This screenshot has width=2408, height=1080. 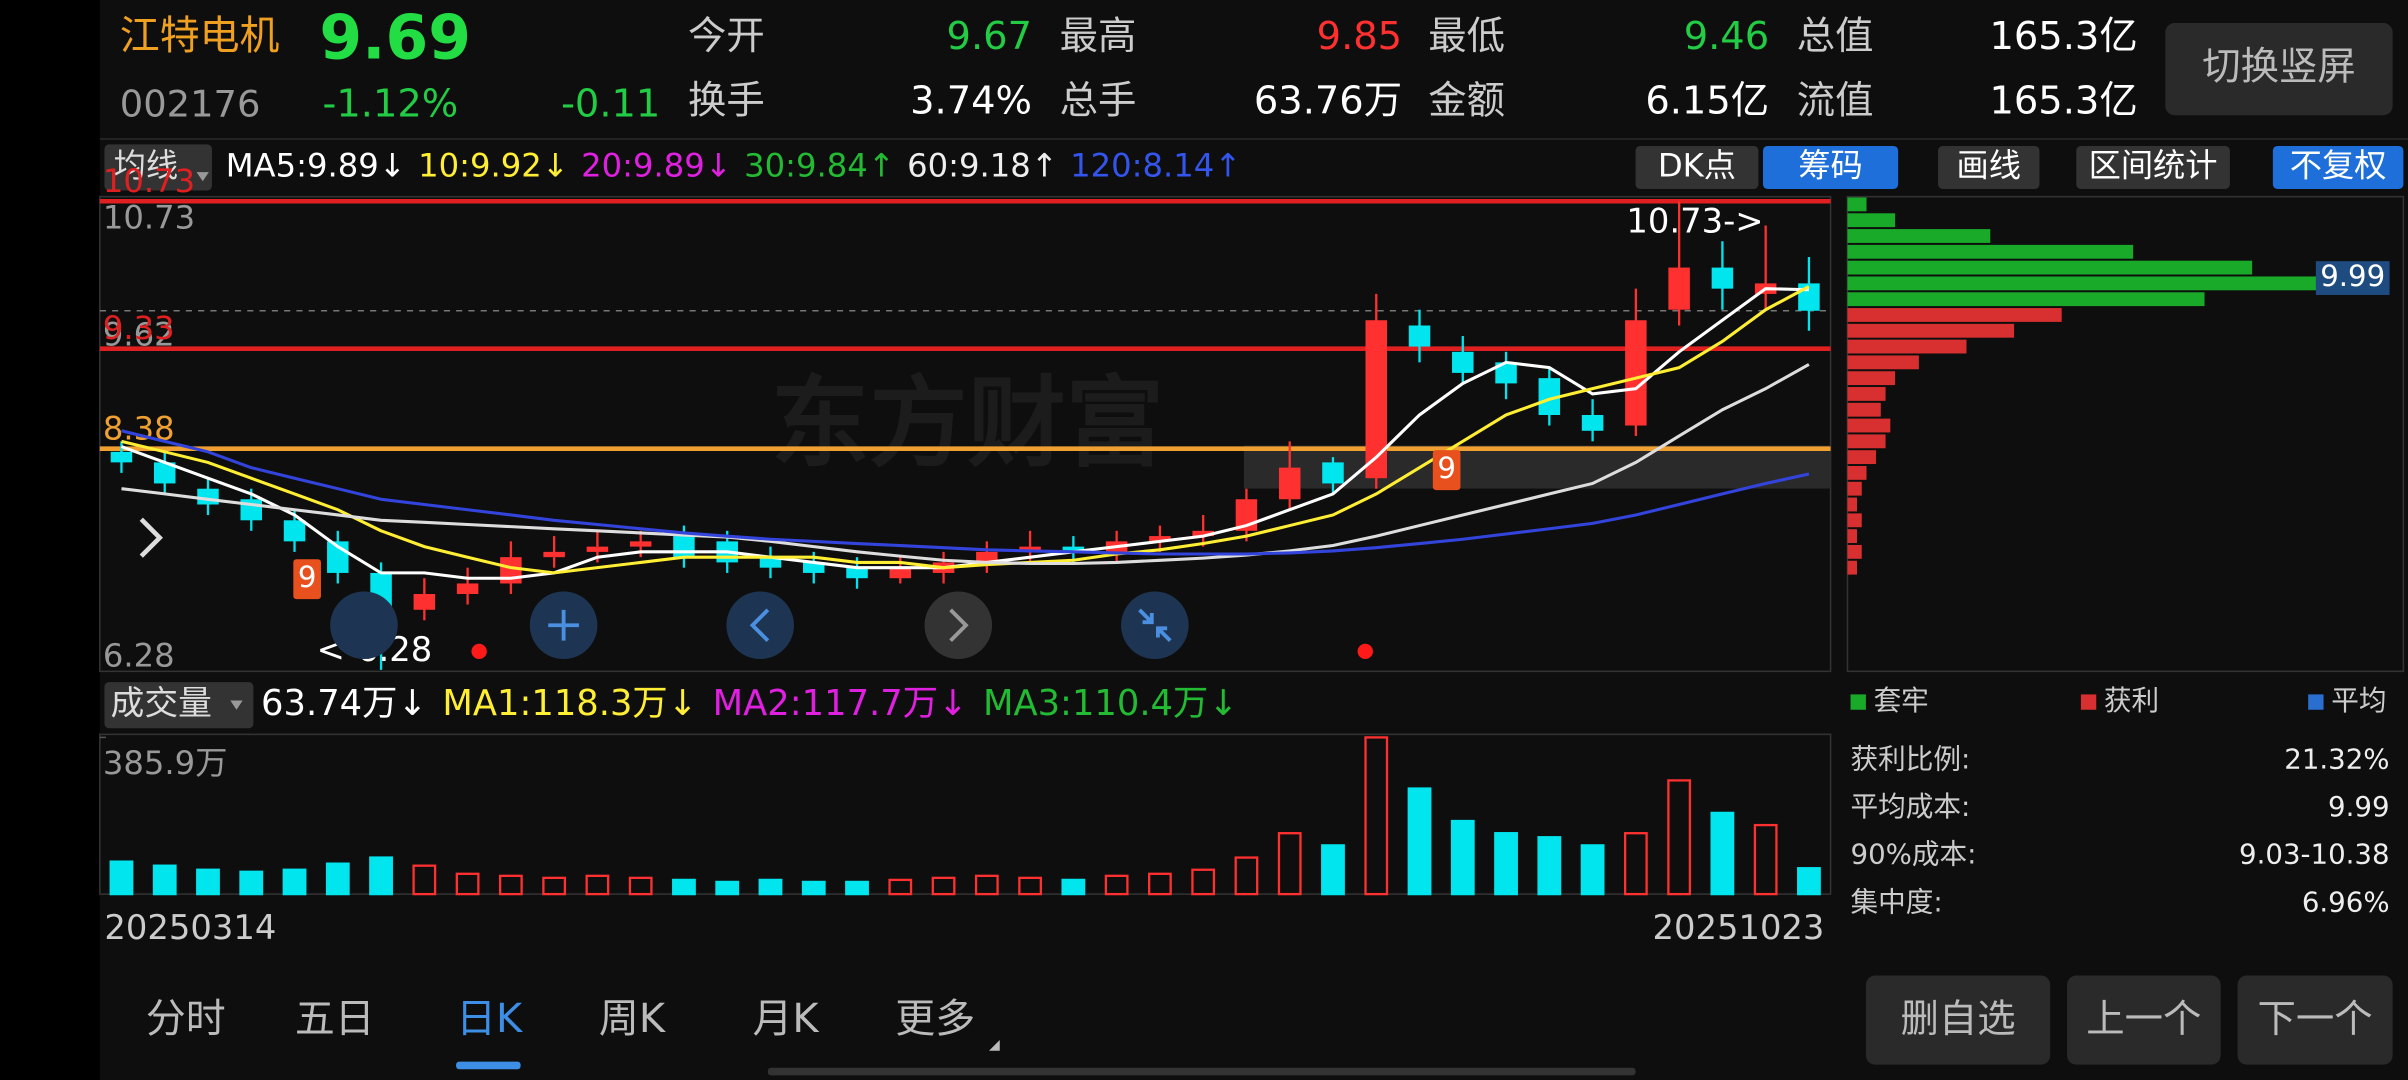 I want to click on ma-select, so click(x=158, y=167).